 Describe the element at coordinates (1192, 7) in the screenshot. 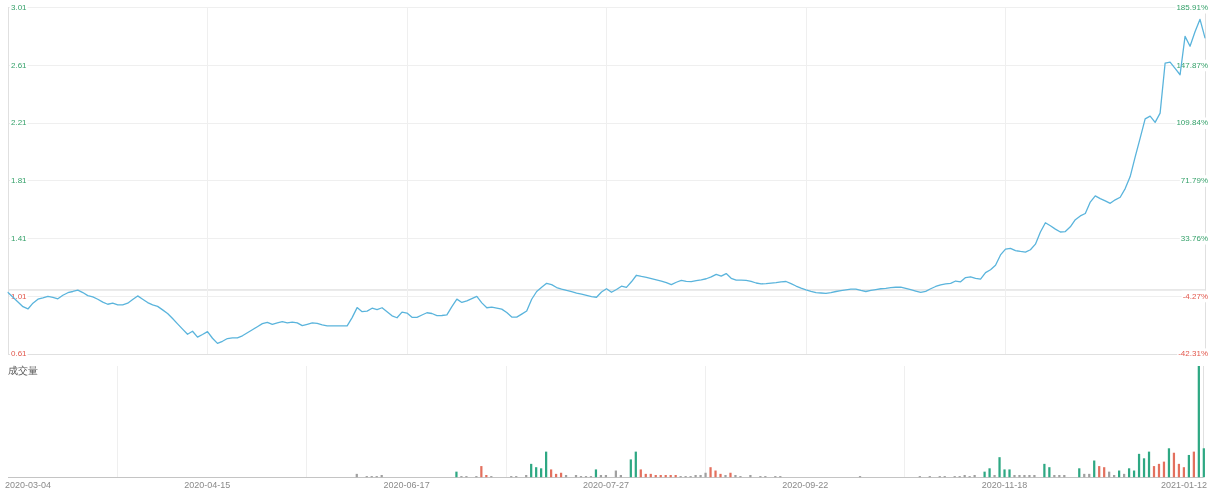

I see `y2-tick-label: 185.91%` at that location.